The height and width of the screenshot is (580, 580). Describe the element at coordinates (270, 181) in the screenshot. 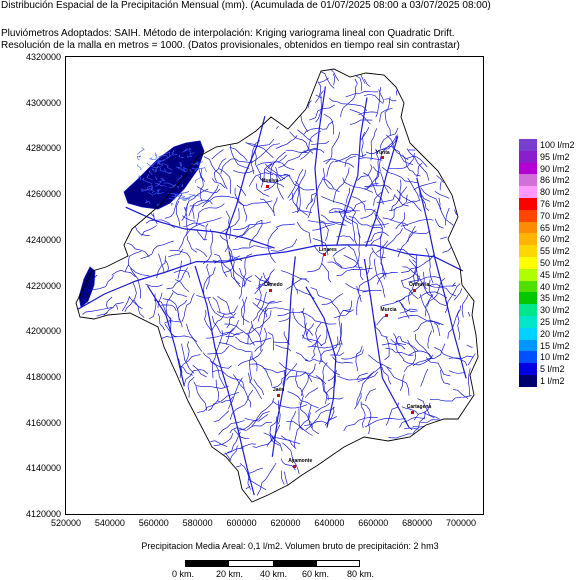

I see `city-label: Huelva` at that location.